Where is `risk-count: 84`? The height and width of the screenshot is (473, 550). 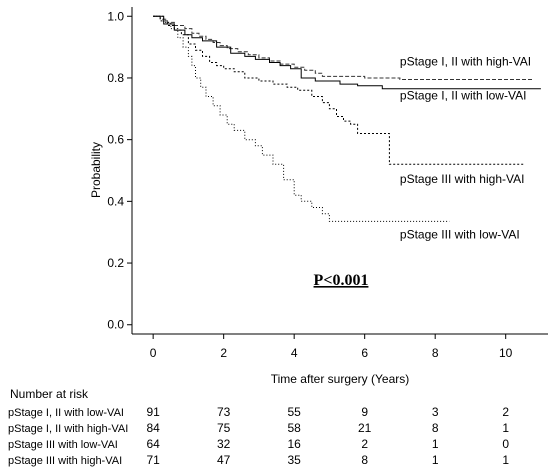 risk-count: 84 is located at coordinates (153, 428).